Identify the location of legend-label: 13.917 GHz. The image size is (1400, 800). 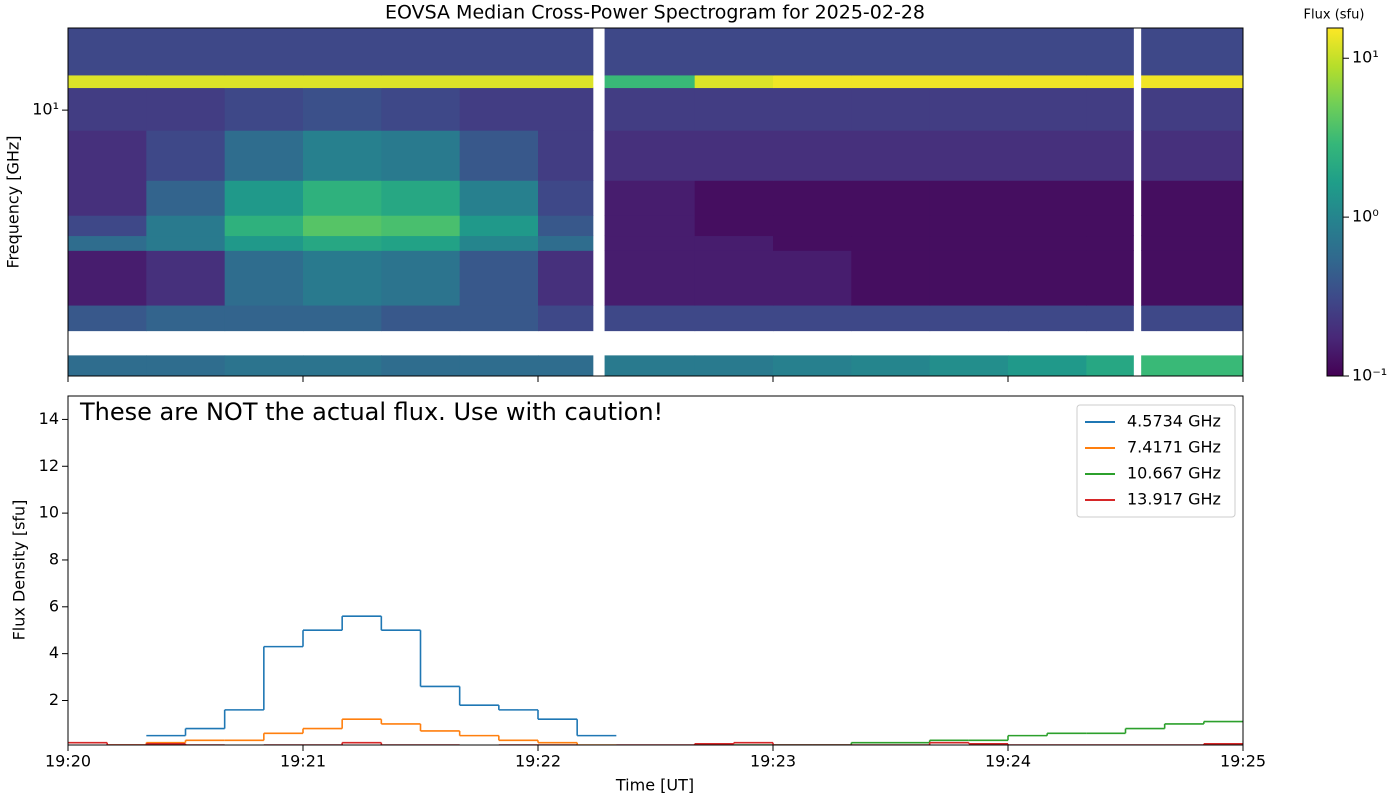
(1174, 499).